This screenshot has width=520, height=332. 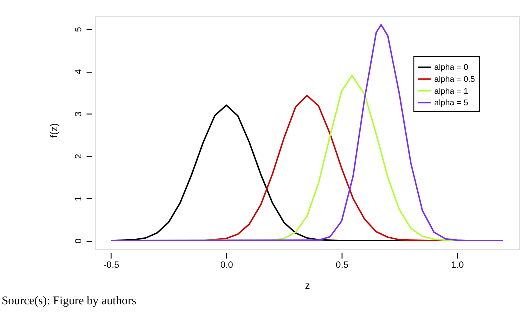 What do you see at coordinates (78, 29) in the screenshot?
I see `y-tick-label: 5` at bounding box center [78, 29].